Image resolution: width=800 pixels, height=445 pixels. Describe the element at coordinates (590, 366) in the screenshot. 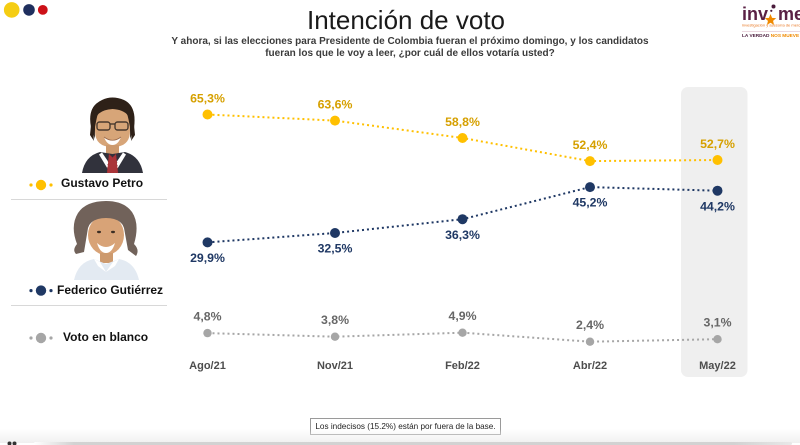

I see `svg-text: Abr/22` at that location.